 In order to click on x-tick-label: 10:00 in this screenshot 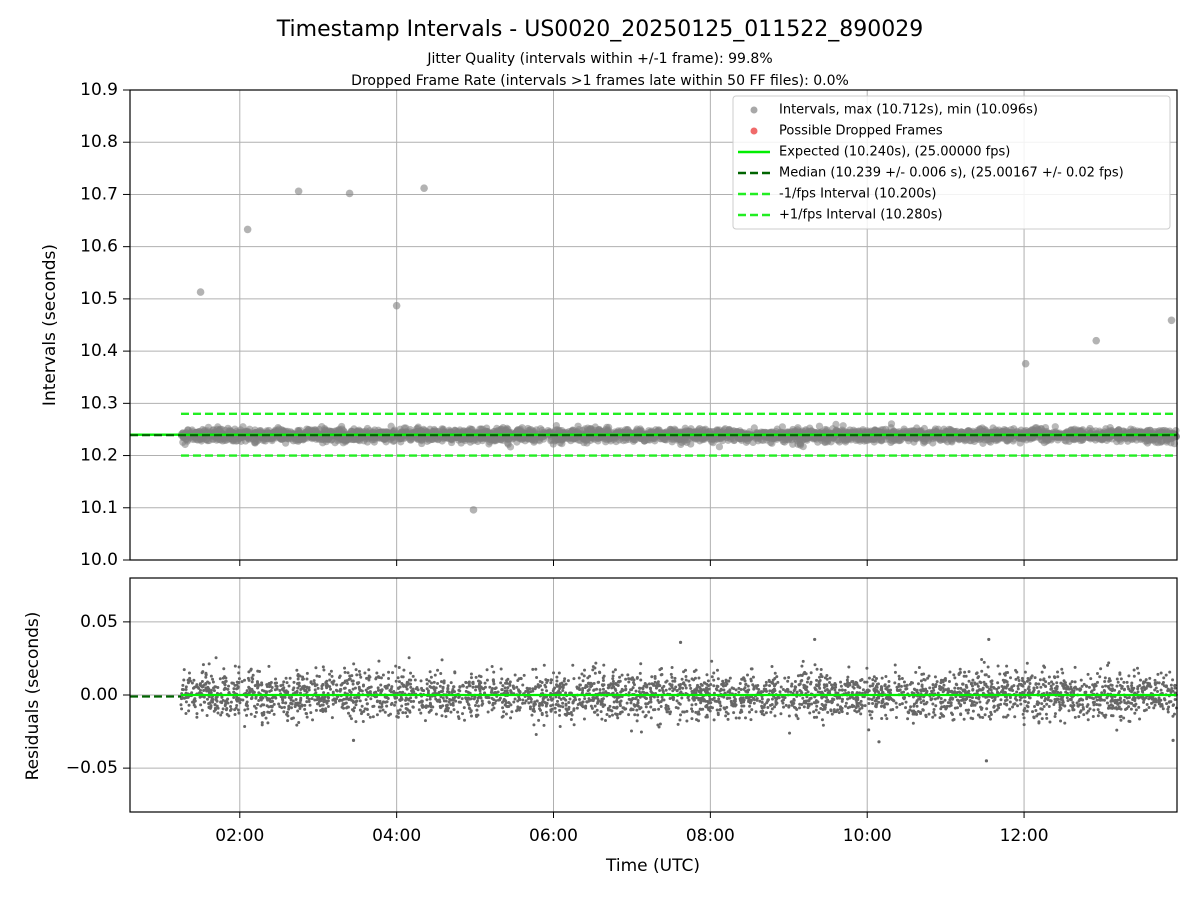, I will do `click(867, 836)`.